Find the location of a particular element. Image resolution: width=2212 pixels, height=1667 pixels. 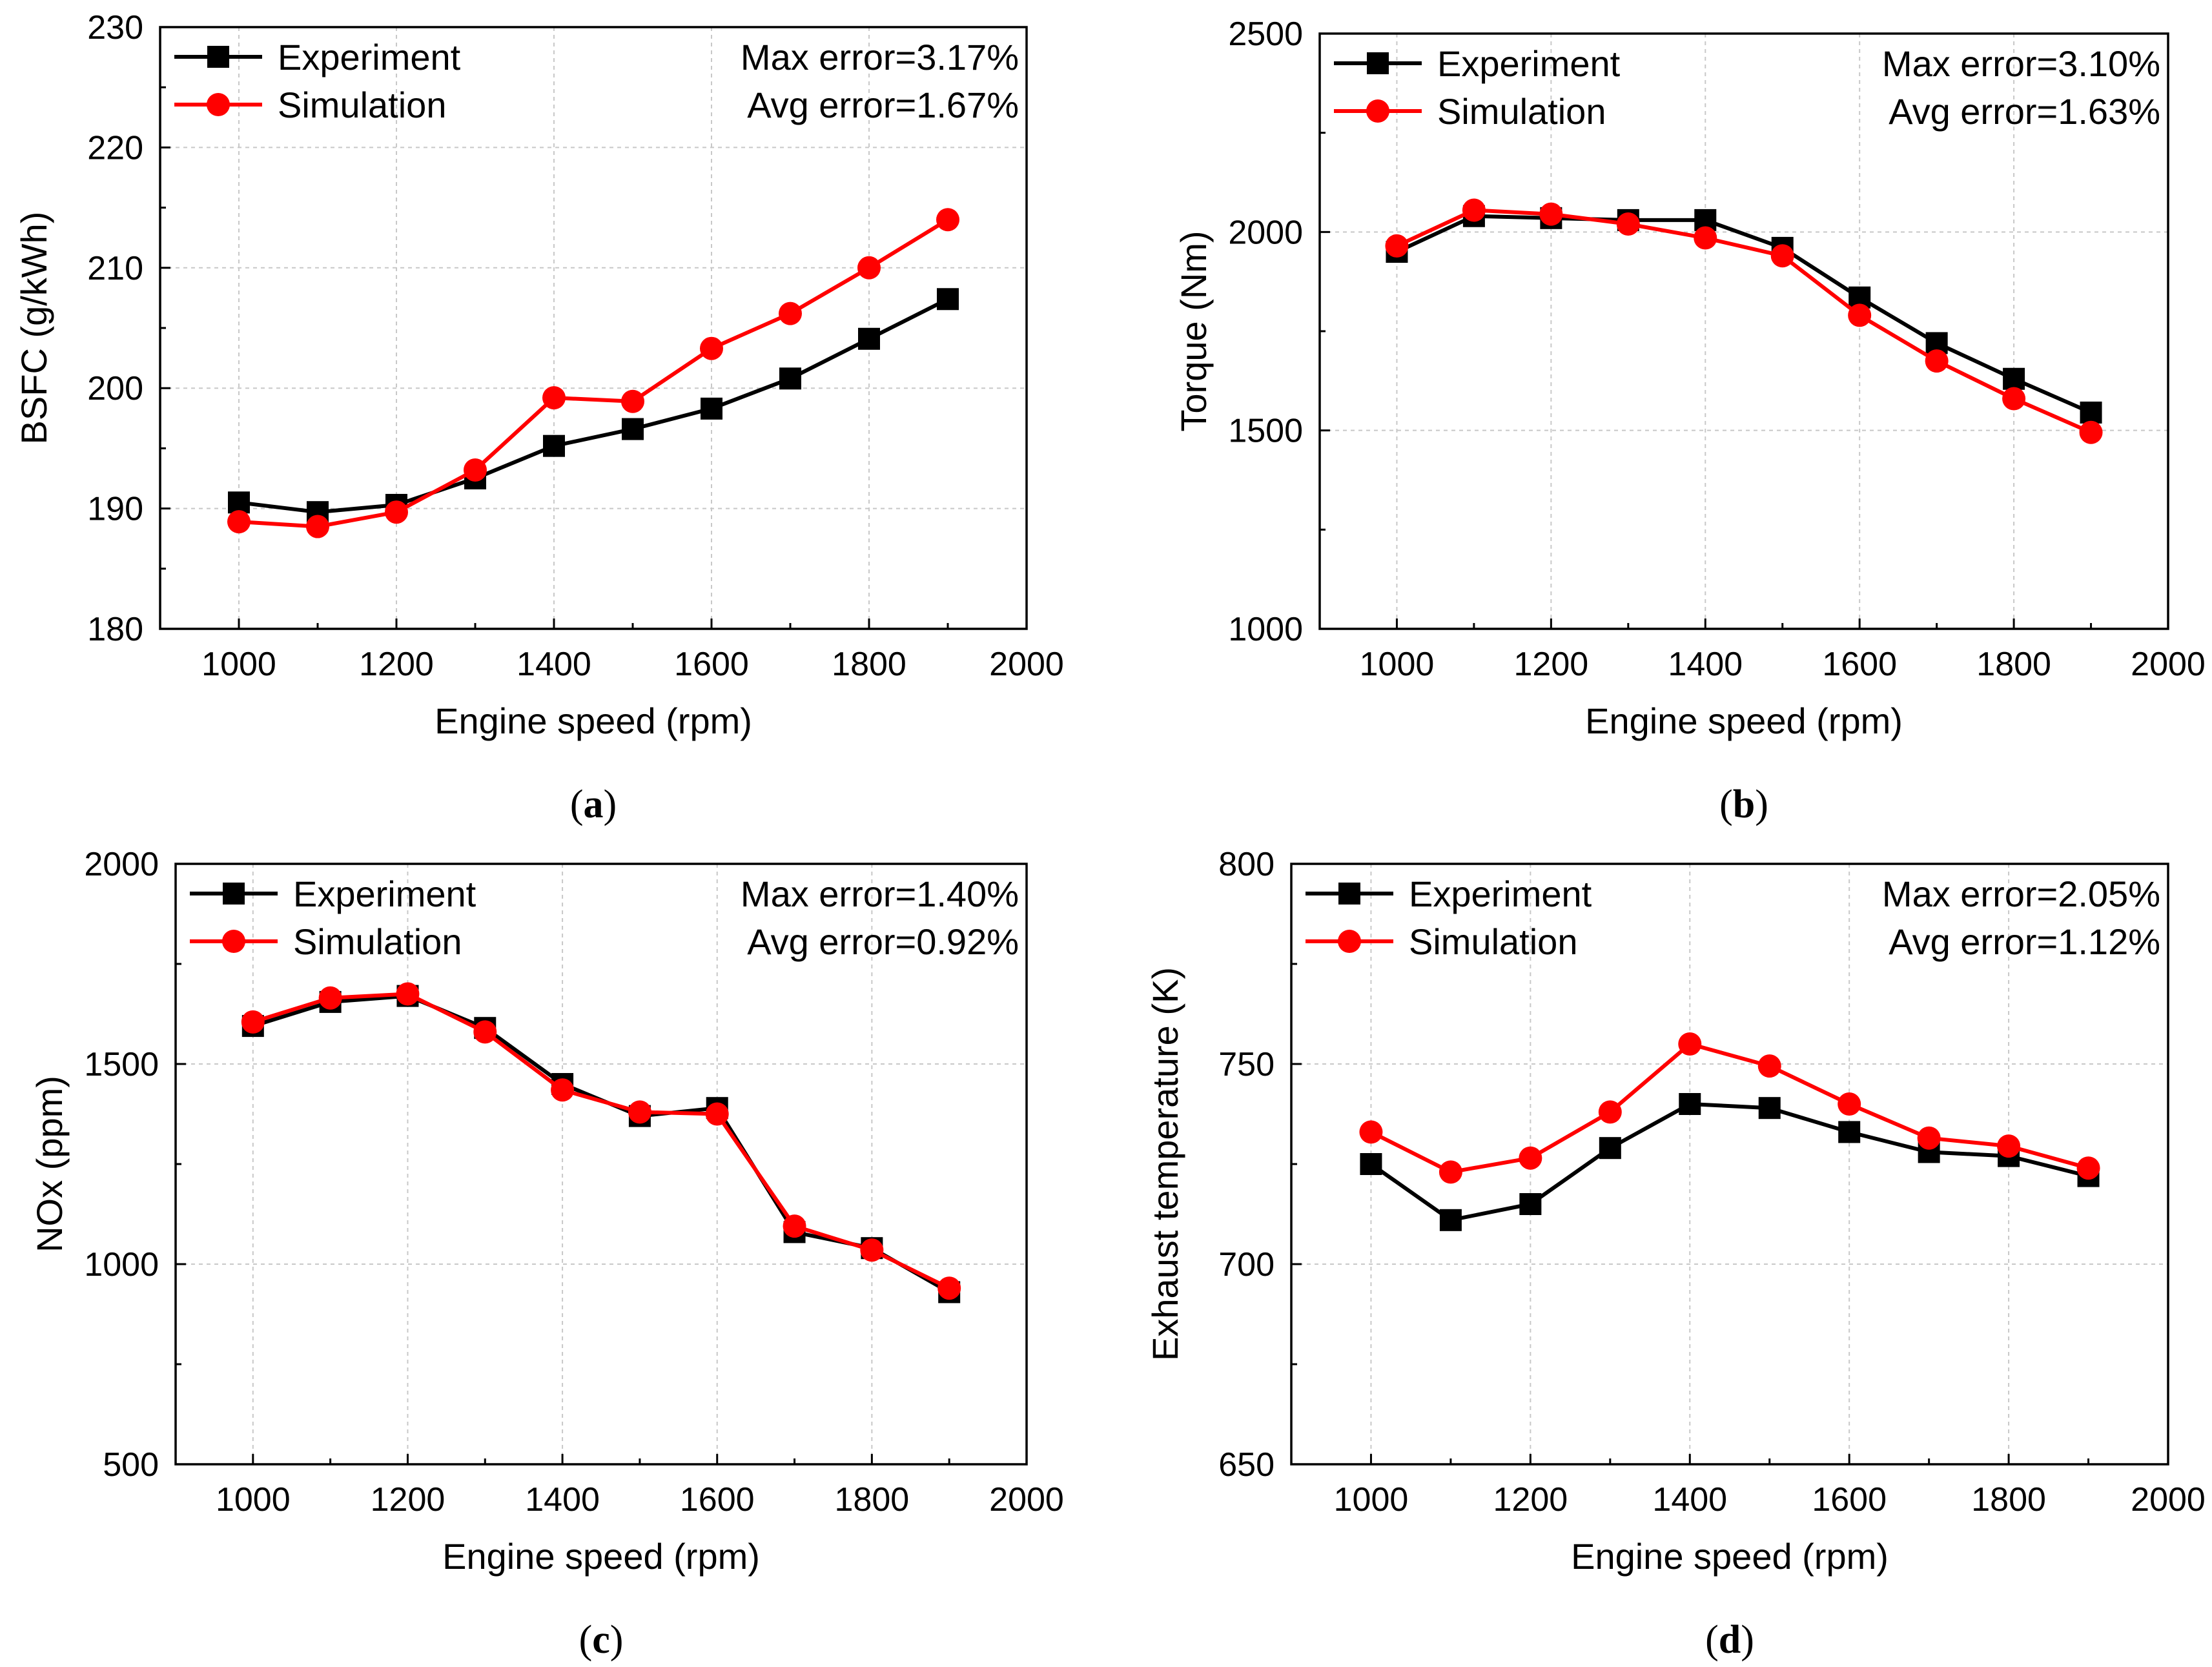

x-tick-label: 1600 is located at coordinates (717, 1500).